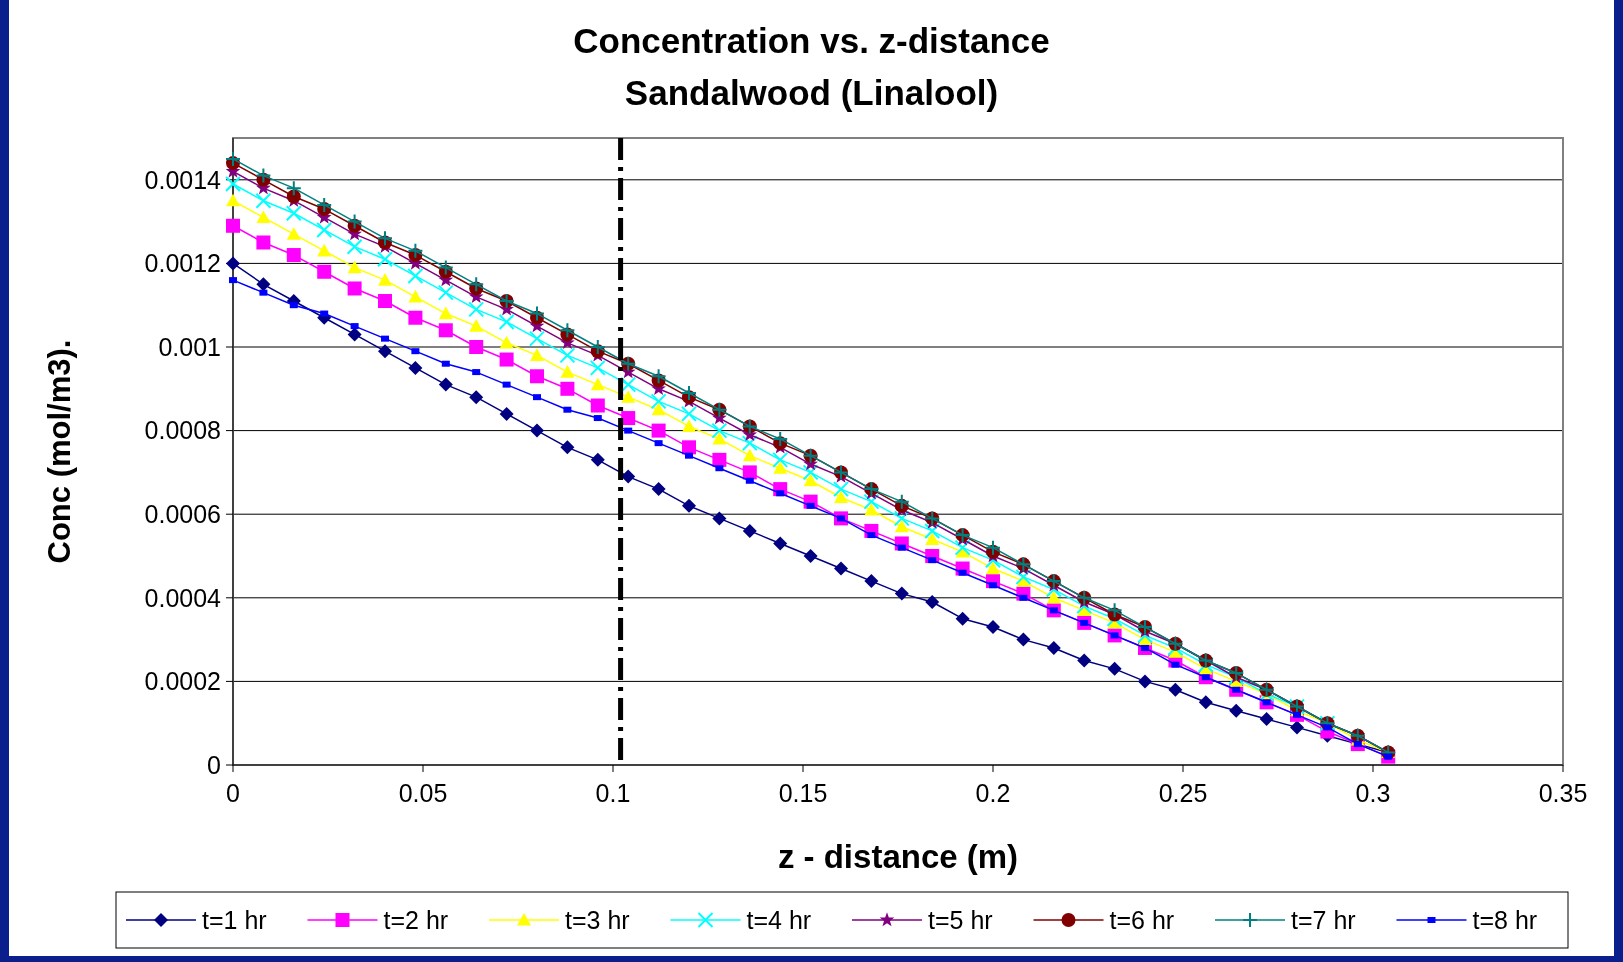 This screenshot has width=1623, height=962. Describe the element at coordinates (1563, 793) in the screenshot. I see `x-tick-label: 0.35` at that location.